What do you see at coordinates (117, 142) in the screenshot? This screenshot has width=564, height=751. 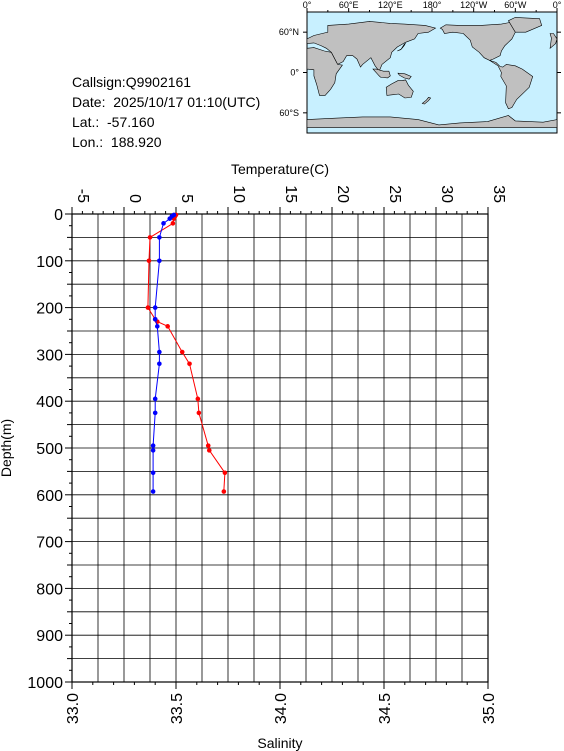 I see `longitude-text: Lon.: 188.920` at bounding box center [117, 142].